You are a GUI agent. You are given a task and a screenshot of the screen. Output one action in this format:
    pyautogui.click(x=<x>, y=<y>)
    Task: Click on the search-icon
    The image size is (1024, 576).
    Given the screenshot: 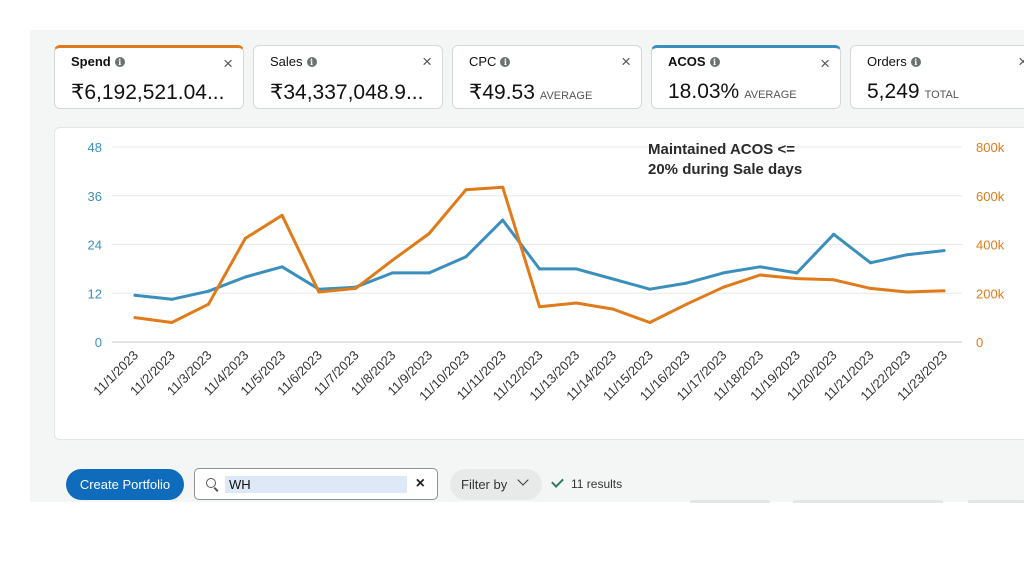 What is the action you would take?
    pyautogui.click(x=211, y=483)
    